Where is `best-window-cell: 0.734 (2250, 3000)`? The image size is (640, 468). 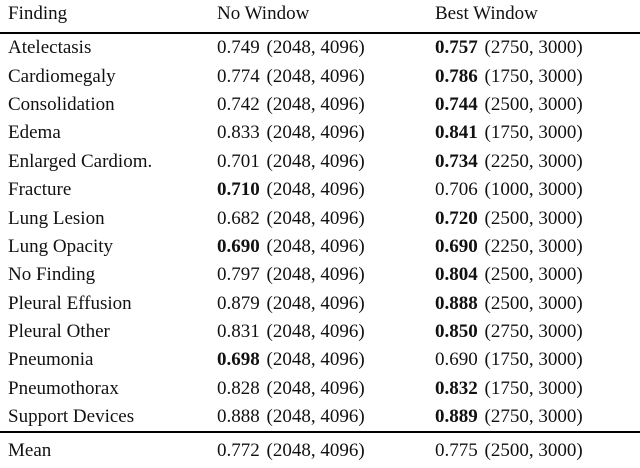
best-window-cell: 0.734 (2250, 3000) is located at coordinates (537, 162).